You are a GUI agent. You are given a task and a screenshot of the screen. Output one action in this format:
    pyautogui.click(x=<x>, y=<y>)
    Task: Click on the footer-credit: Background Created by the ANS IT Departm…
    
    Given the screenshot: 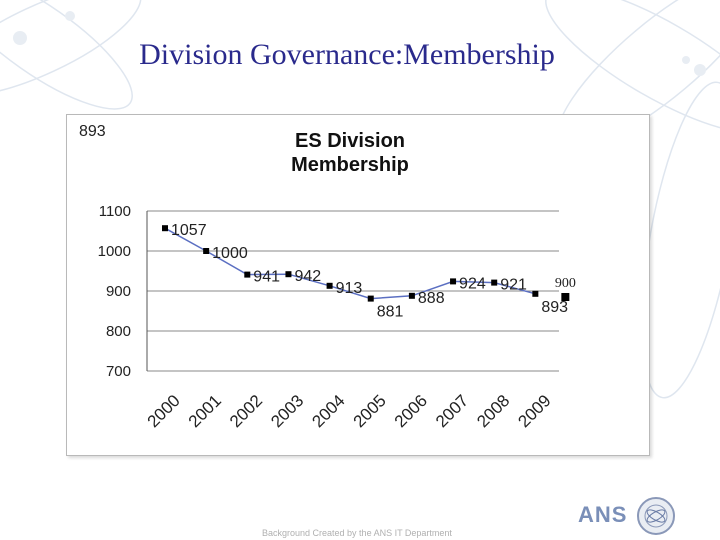 What is the action you would take?
    pyautogui.click(x=357, y=533)
    